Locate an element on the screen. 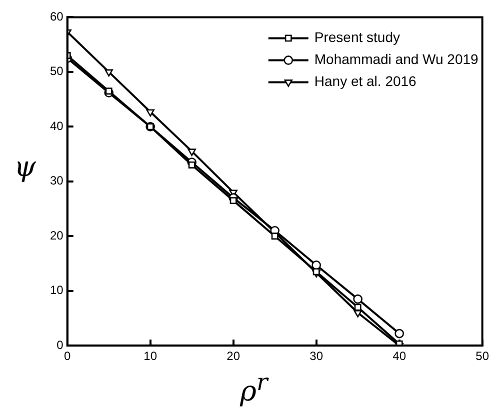  y-tick-label: 20 is located at coordinates (57, 235).